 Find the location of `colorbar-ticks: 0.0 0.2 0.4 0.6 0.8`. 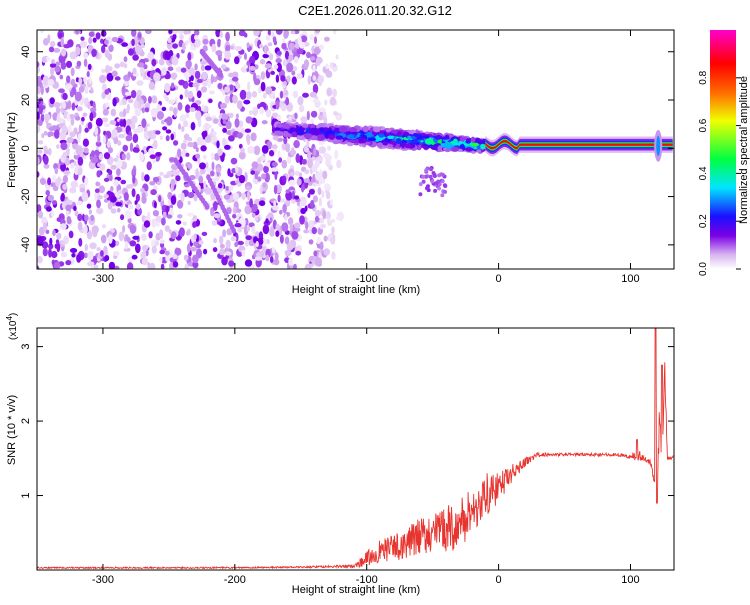

colorbar-ticks: 0.0 0.2 0.4 0.6 0.8 is located at coordinates (719, 173).